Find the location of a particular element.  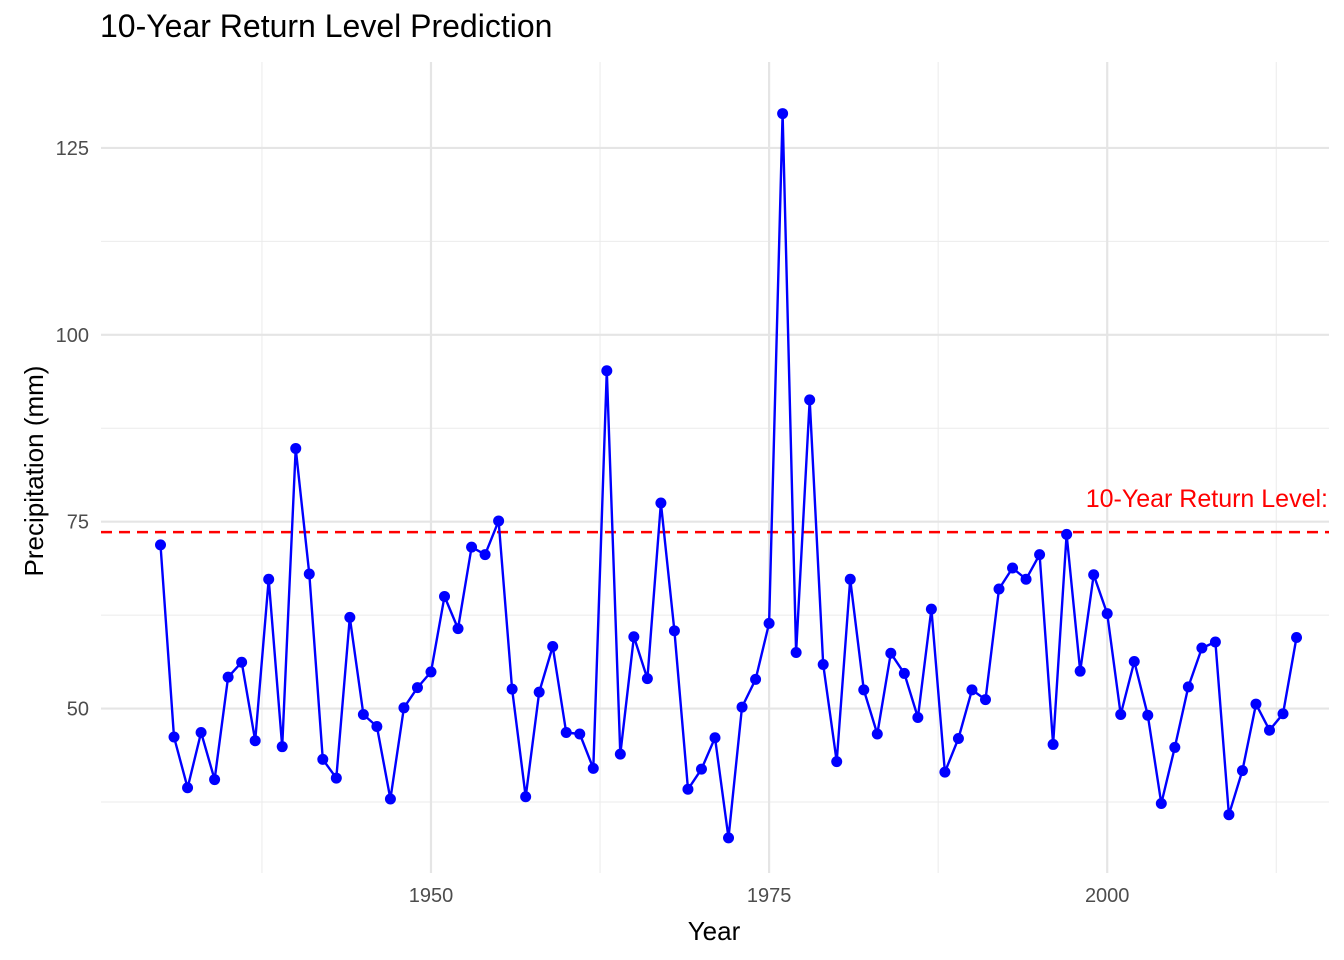

y-tick-labels: 50 75 100 125 is located at coordinates (72, 429).